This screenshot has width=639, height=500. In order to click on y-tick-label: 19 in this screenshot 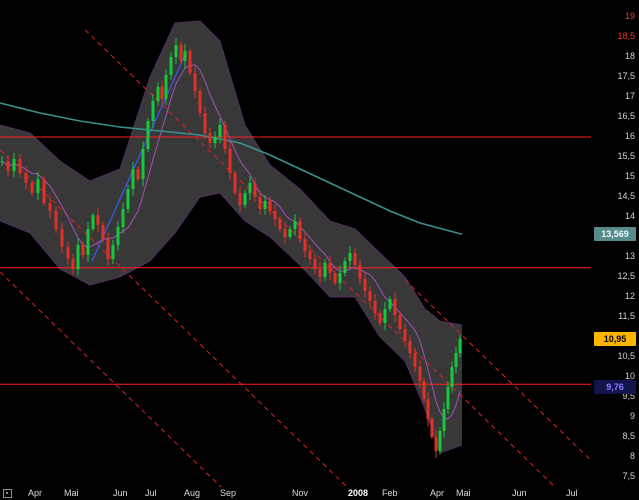, I will do `click(629, 16)`.